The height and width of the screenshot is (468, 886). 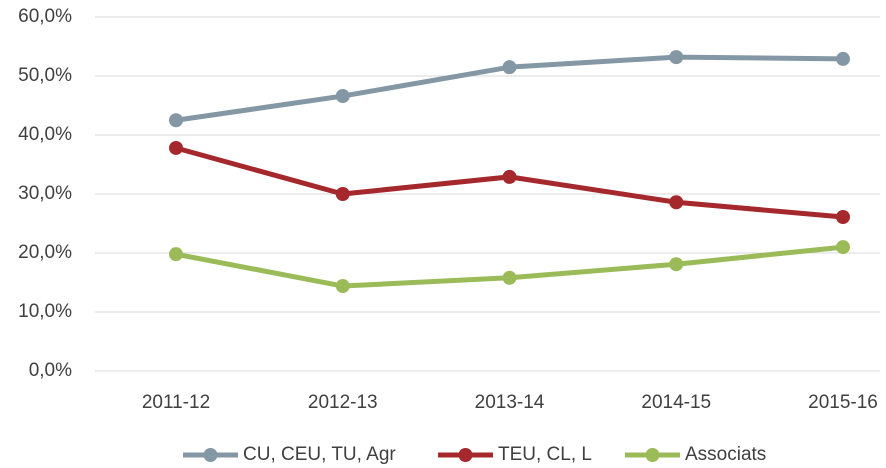 I want to click on y-tick-label: 40,0%, so click(x=45, y=134).